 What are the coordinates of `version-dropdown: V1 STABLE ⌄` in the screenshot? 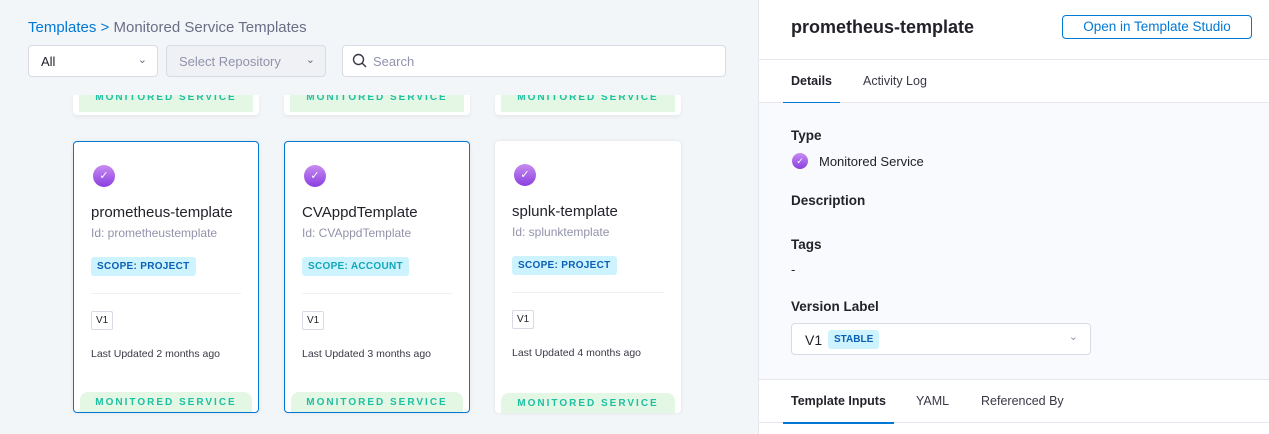 It's located at (941, 339).